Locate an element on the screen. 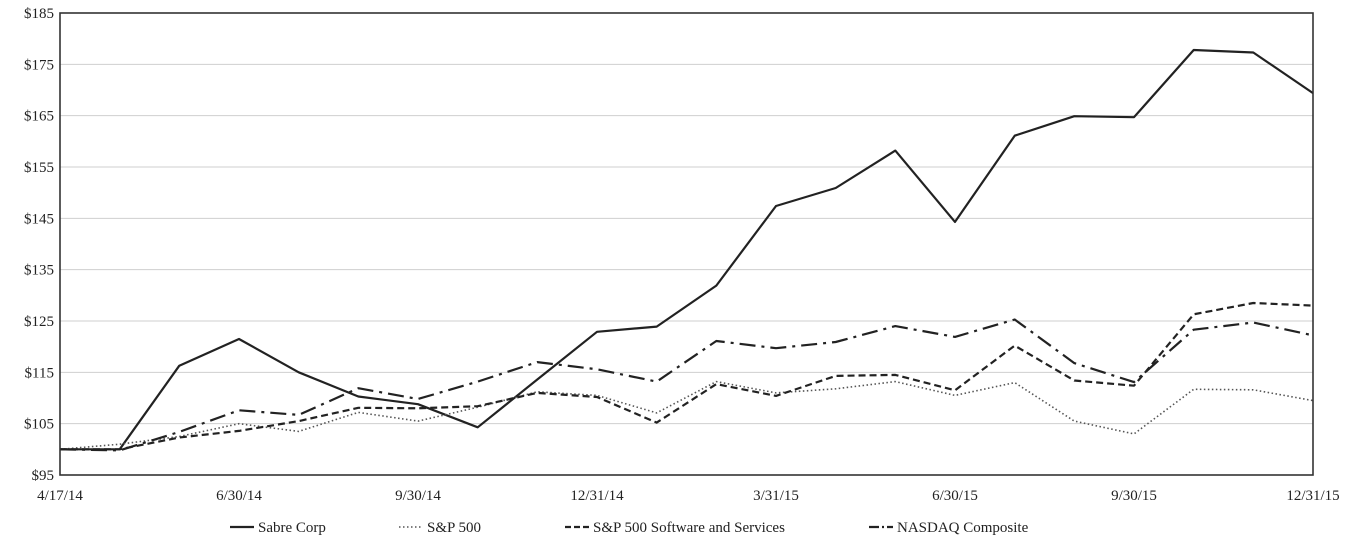 The height and width of the screenshot is (546, 1361). y-tick-label: $165 is located at coordinates (39, 117).